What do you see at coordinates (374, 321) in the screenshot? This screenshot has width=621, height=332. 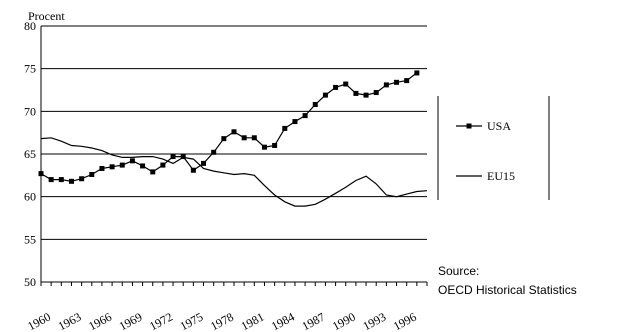 I see `x-tick-label: 1993` at bounding box center [374, 321].